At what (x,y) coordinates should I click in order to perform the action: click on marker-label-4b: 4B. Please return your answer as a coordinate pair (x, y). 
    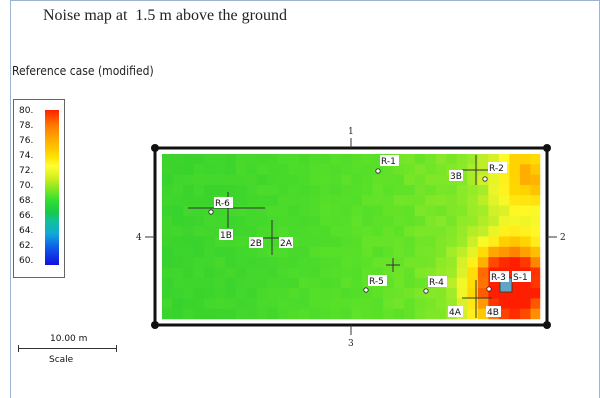
    Looking at the image, I should click on (493, 313).